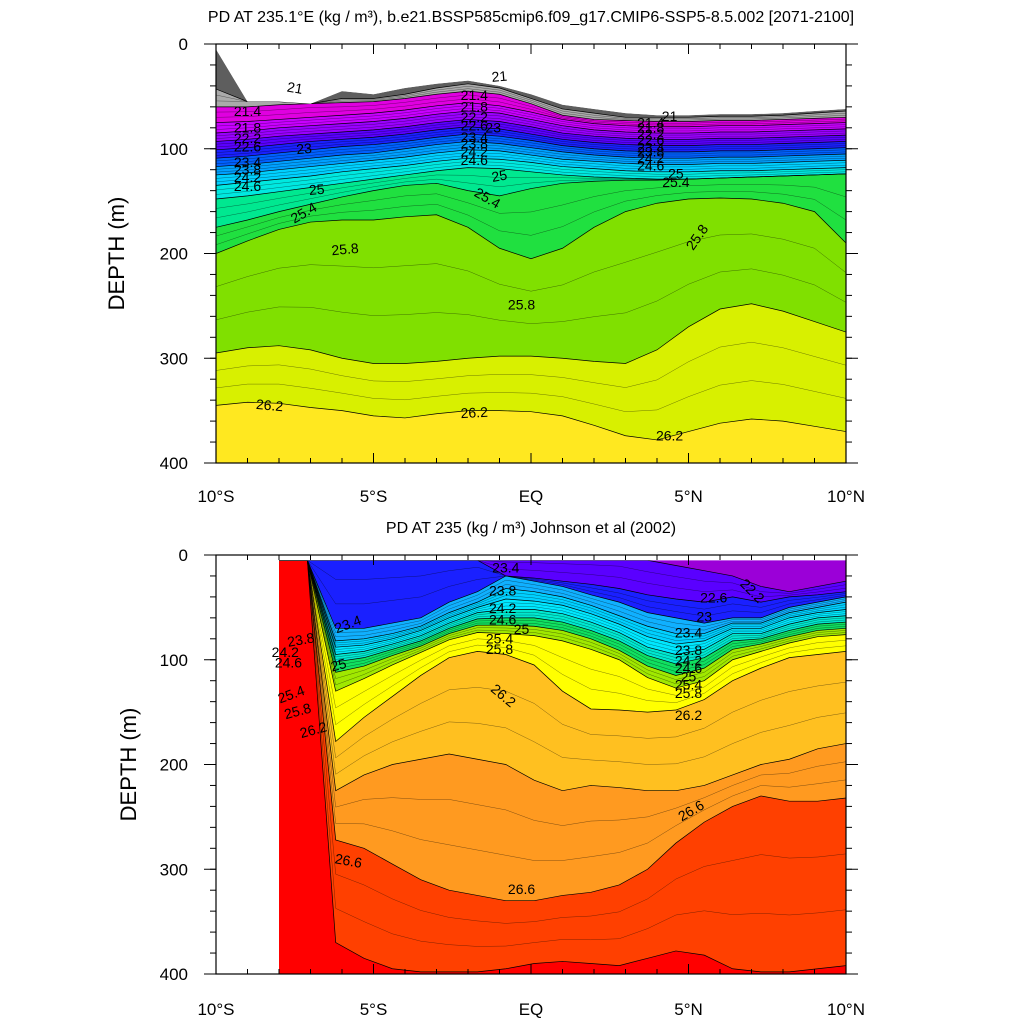 The image size is (1024, 1024). What do you see at coordinates (531, 1009) in the screenshot?
I see `x-tick-label: EQ` at bounding box center [531, 1009].